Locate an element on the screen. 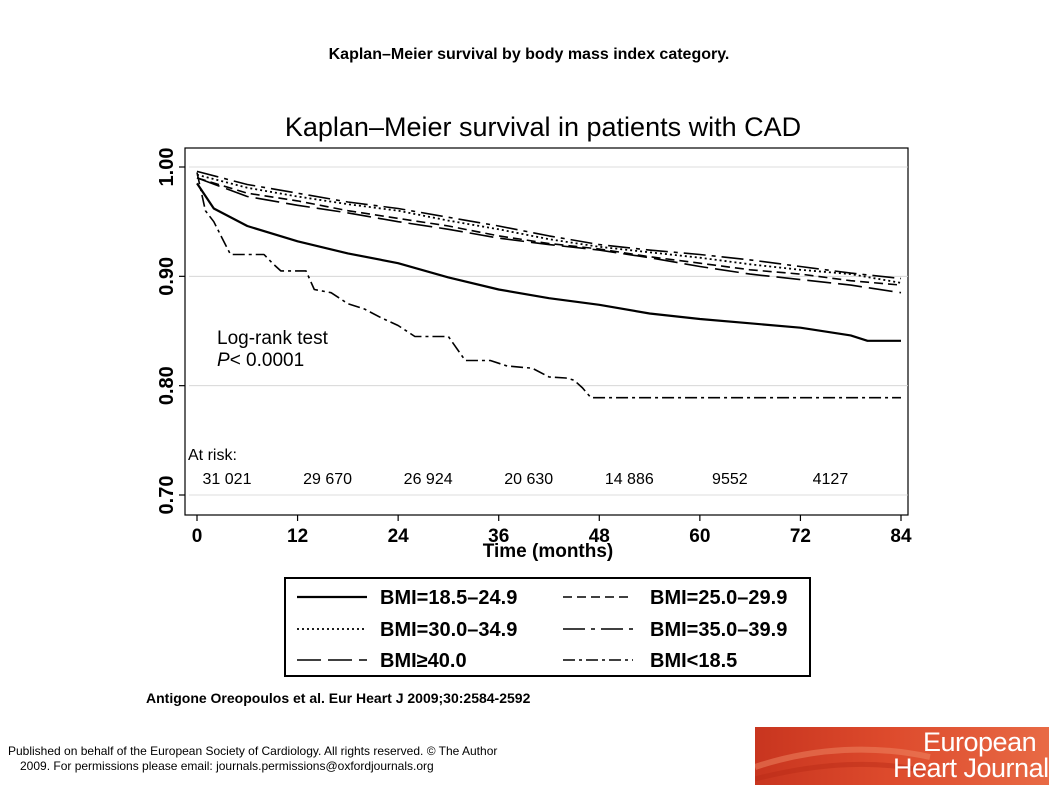  x-axis: 0 12 24 36 48 60 72 84 is located at coordinates (552, 531).